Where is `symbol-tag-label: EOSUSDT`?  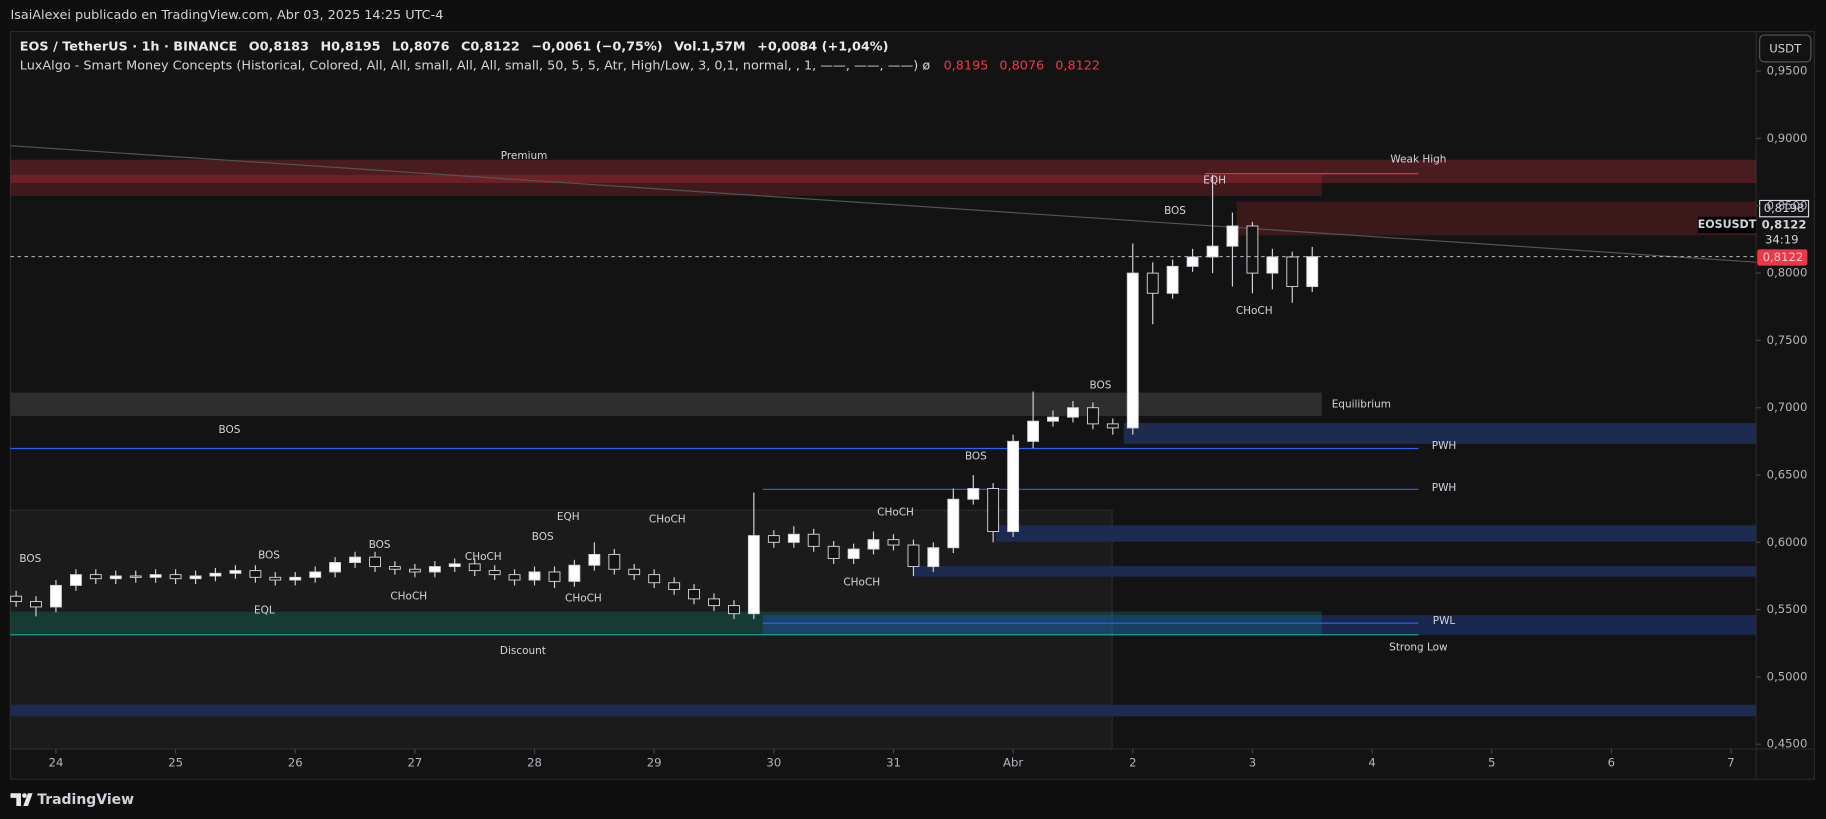
symbol-tag-label: EOSUSDT is located at coordinates (1727, 224).